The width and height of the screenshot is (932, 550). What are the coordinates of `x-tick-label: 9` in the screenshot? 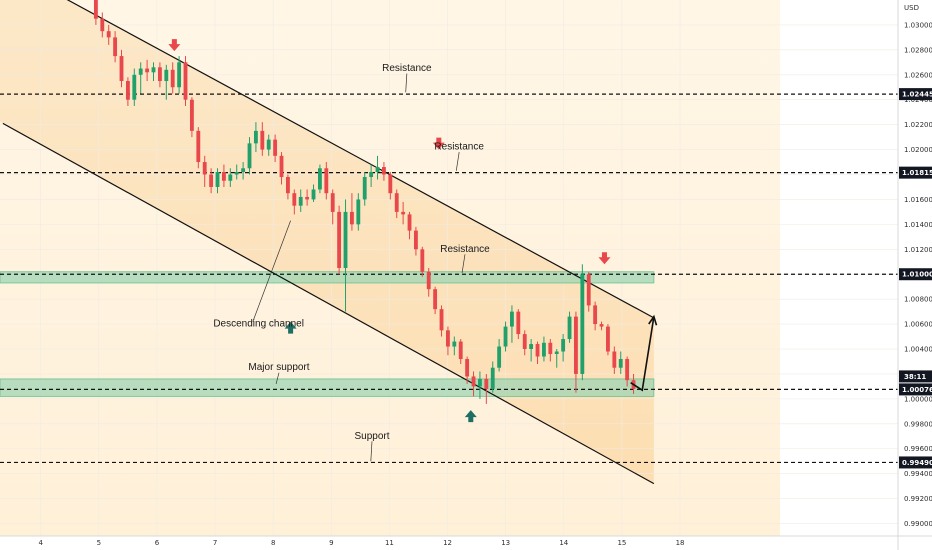 It's located at (331, 543).